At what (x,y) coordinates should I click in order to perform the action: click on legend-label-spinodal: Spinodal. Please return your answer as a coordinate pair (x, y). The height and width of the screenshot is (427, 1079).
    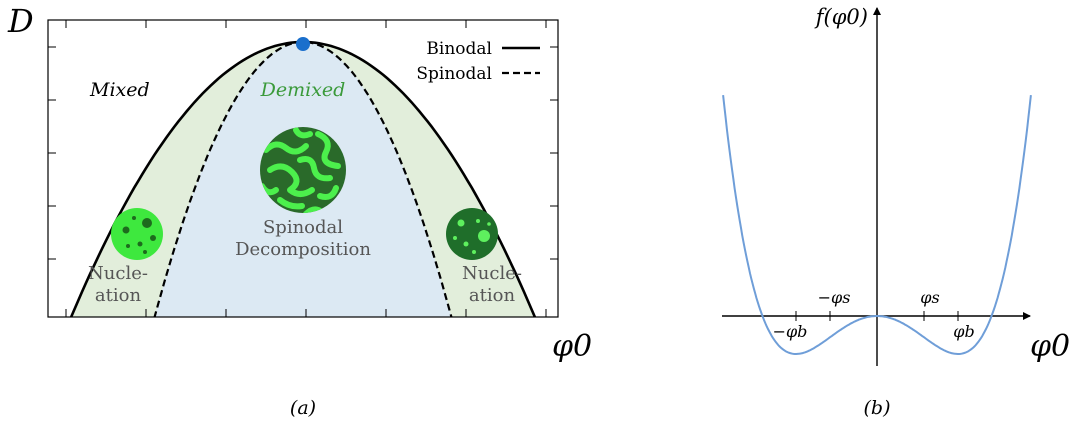
    Looking at the image, I should click on (454, 74).